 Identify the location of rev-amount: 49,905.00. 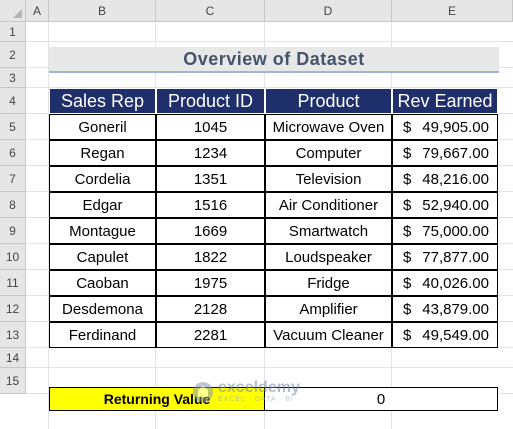
(455, 127).